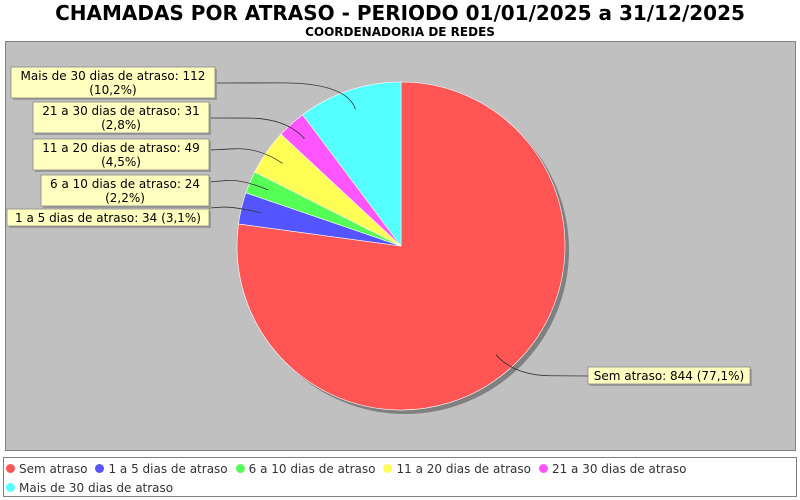 The height and width of the screenshot is (500, 800). What do you see at coordinates (121, 125) in the screenshot?
I see `slice-label-4-line-1: (2,8%)` at bounding box center [121, 125].